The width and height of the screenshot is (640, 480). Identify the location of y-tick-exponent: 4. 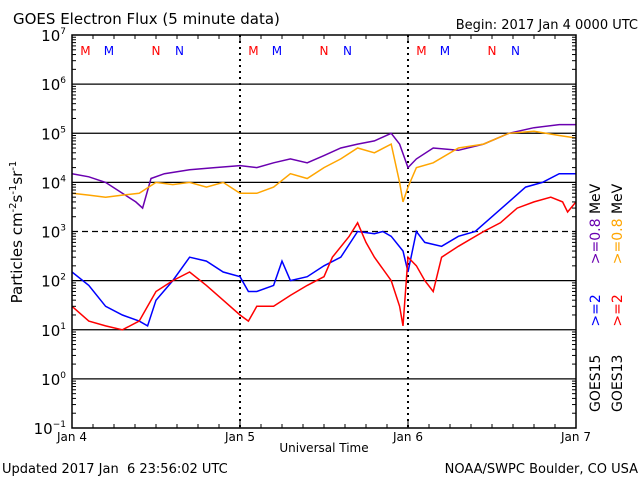
(63, 179).